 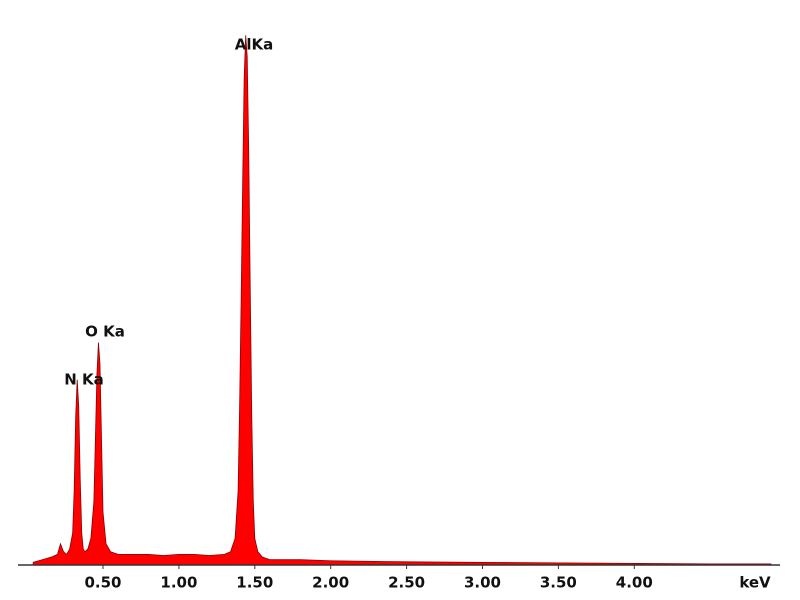 What do you see at coordinates (84, 380) in the screenshot?
I see `peak-label: N Ka` at bounding box center [84, 380].